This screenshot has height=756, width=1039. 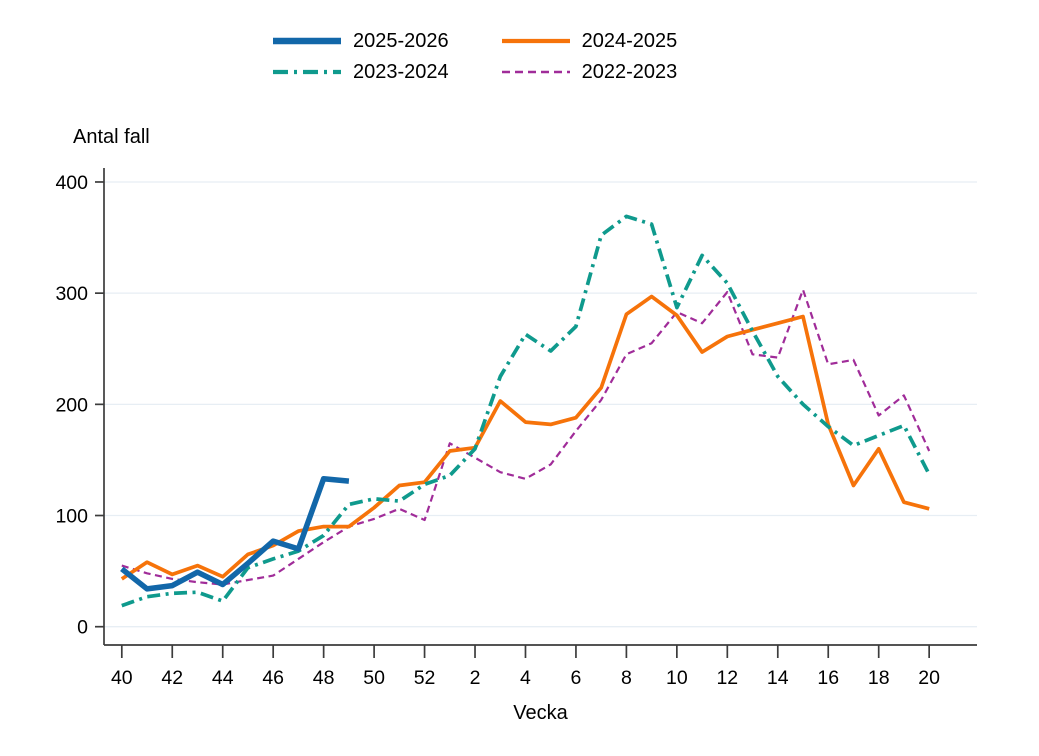 What do you see at coordinates (307, 41) in the screenshot?
I see `legend-line-2025-2026-icon` at bounding box center [307, 41].